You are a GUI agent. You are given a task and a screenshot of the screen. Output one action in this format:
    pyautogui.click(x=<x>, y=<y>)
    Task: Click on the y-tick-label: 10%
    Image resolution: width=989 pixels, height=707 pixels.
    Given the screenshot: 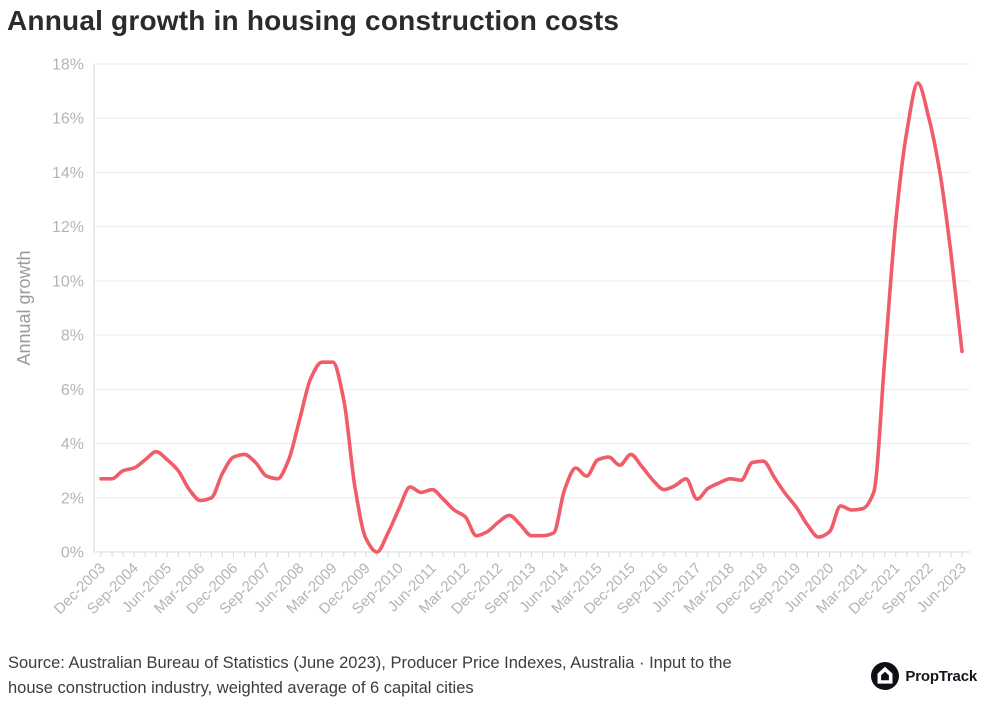 What is the action you would take?
    pyautogui.click(x=68, y=281)
    